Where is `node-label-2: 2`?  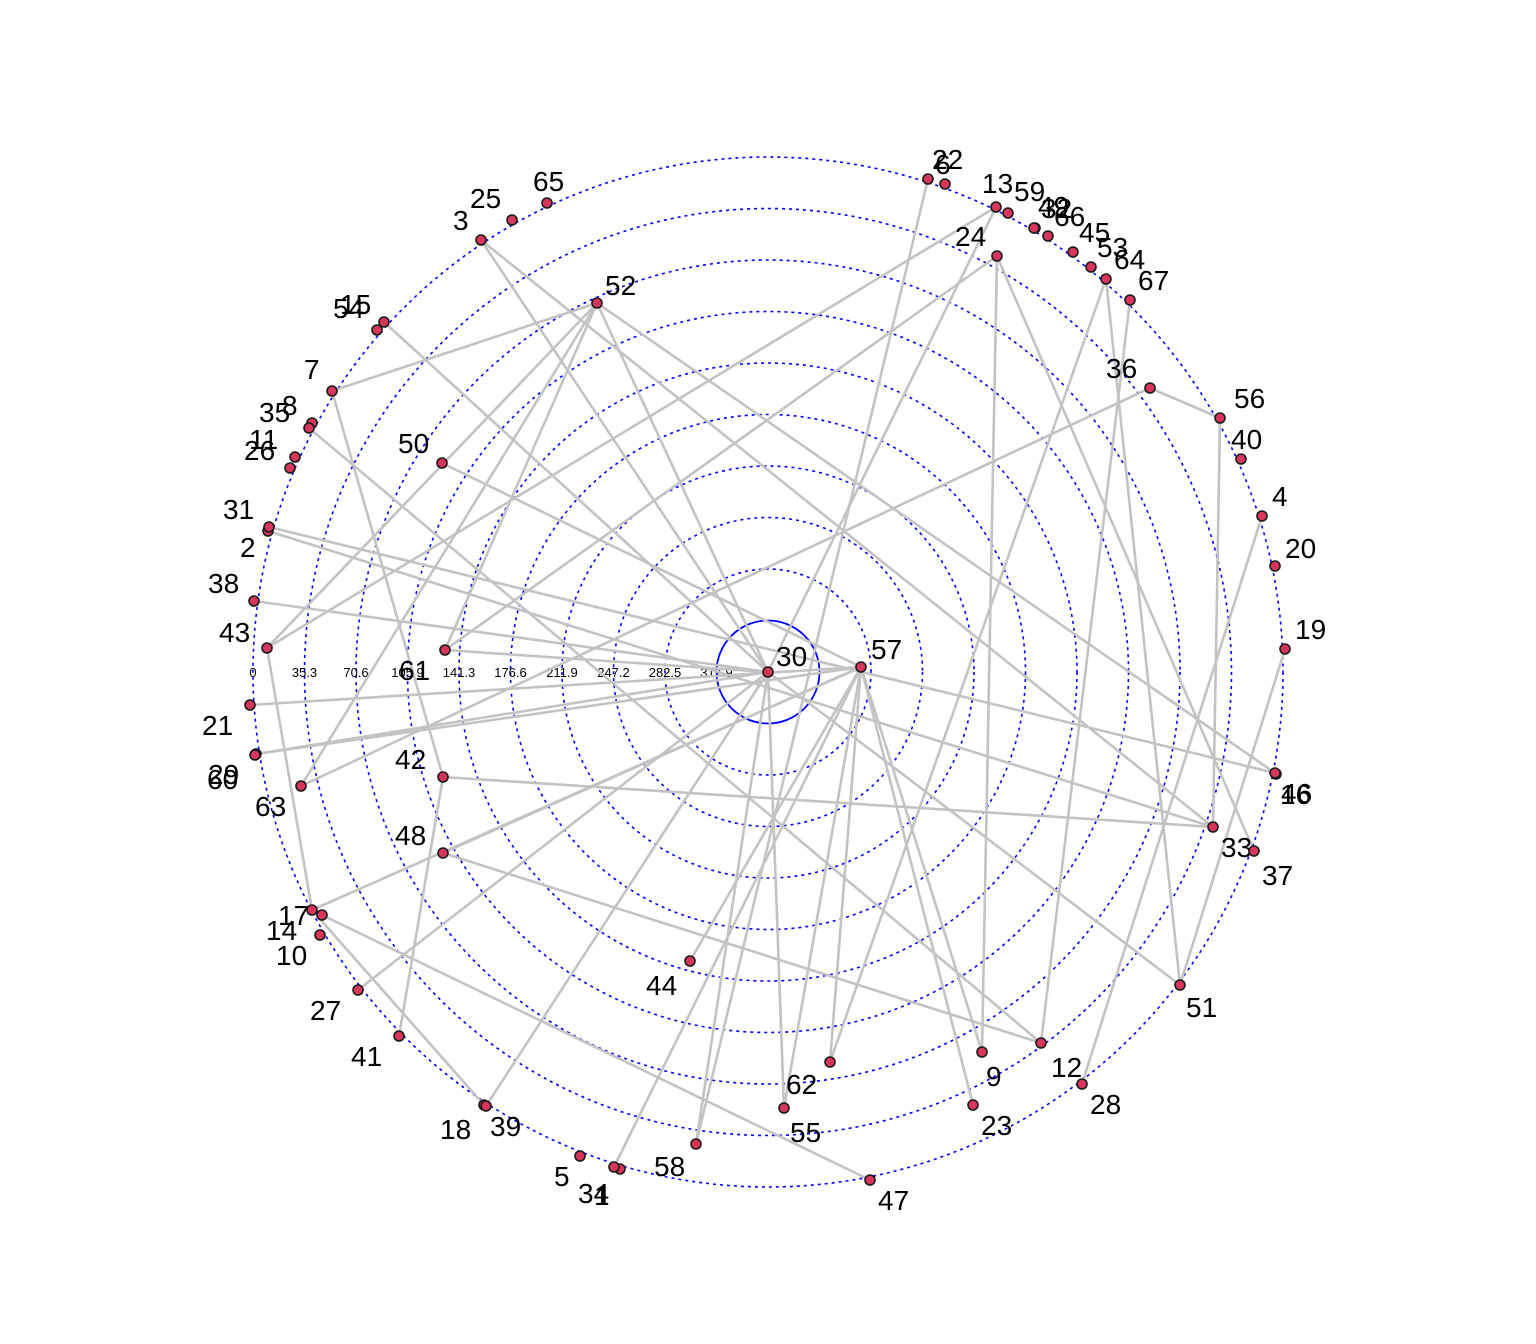 node-label-2: 2 is located at coordinates (248, 547).